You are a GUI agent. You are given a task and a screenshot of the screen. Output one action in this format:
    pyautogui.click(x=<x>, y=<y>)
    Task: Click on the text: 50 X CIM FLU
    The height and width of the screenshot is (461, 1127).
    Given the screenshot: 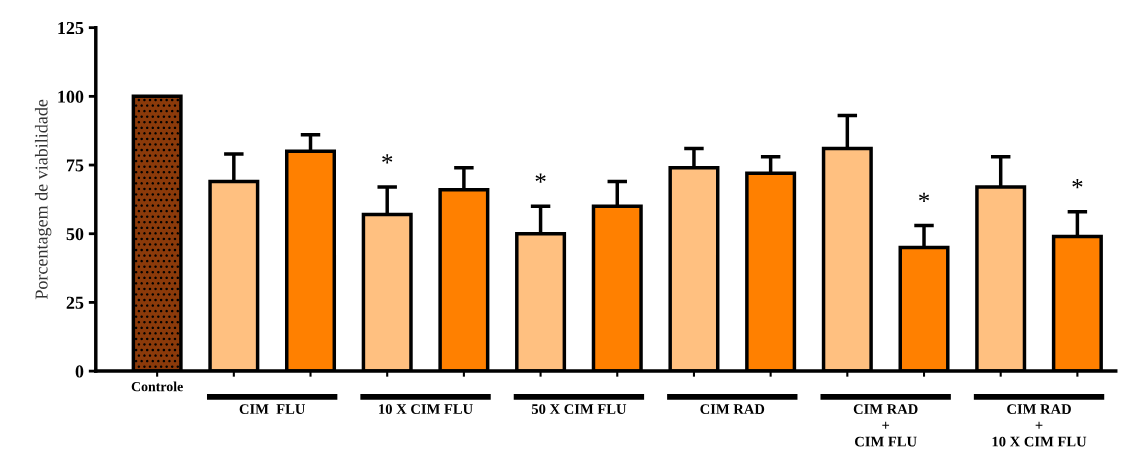 What is the action you would take?
    pyautogui.click(x=579, y=409)
    